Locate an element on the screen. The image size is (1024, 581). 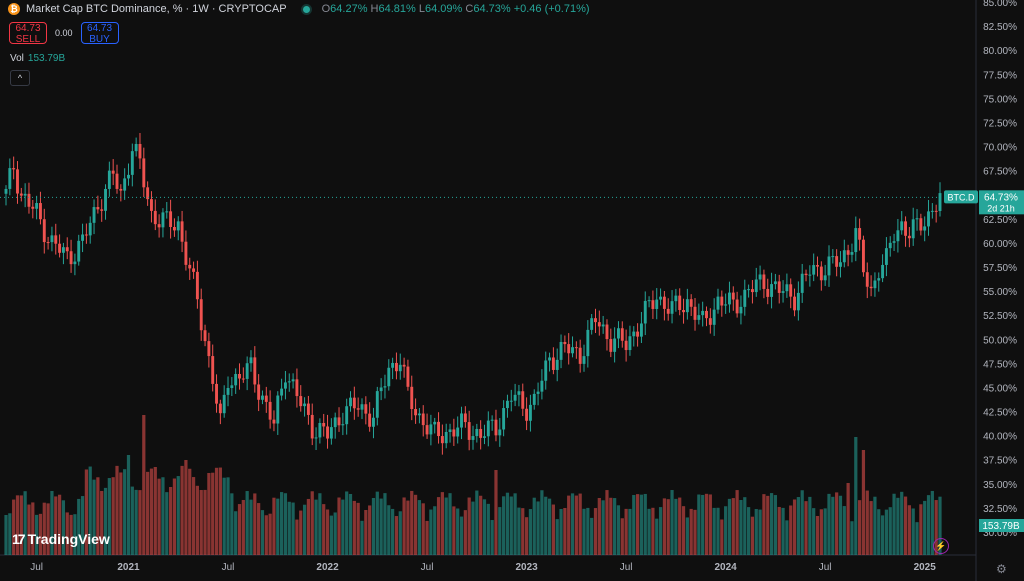
y-tick-label: 72.50% is located at coordinates (1000, 123).